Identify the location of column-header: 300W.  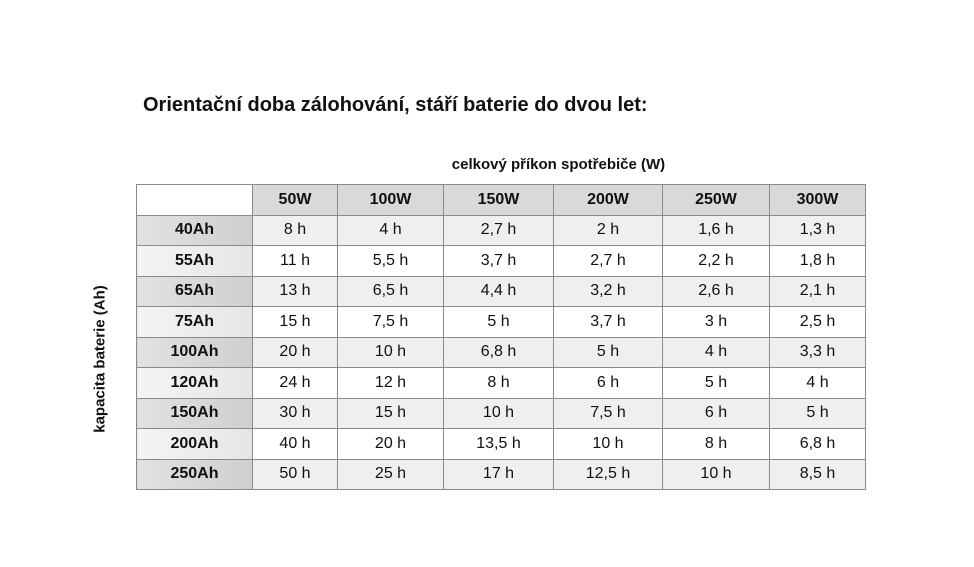
(817, 200).